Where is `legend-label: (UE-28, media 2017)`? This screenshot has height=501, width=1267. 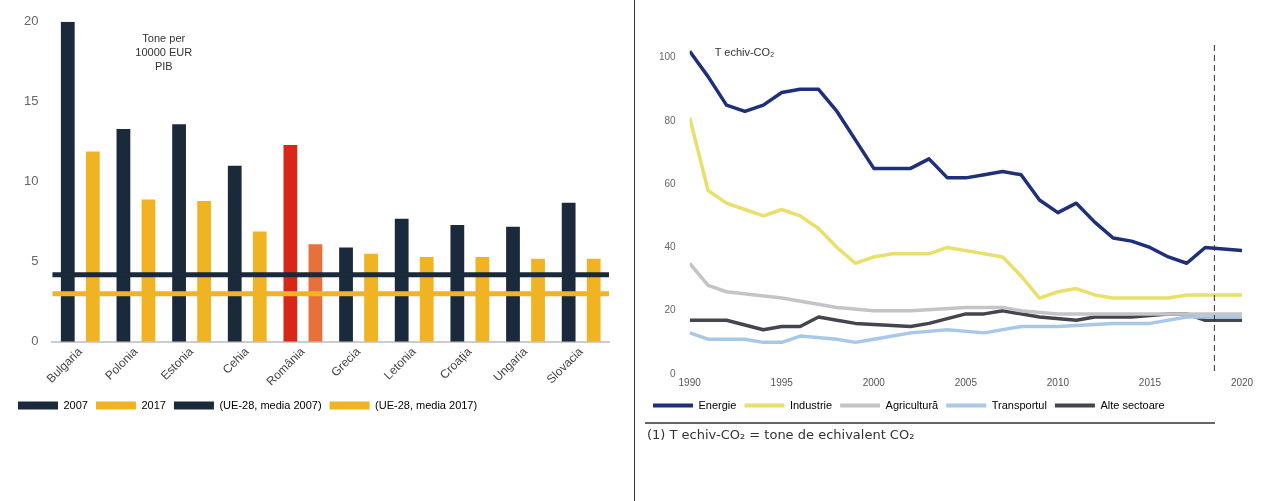
legend-label: (UE-28, media 2017) is located at coordinates (426, 404).